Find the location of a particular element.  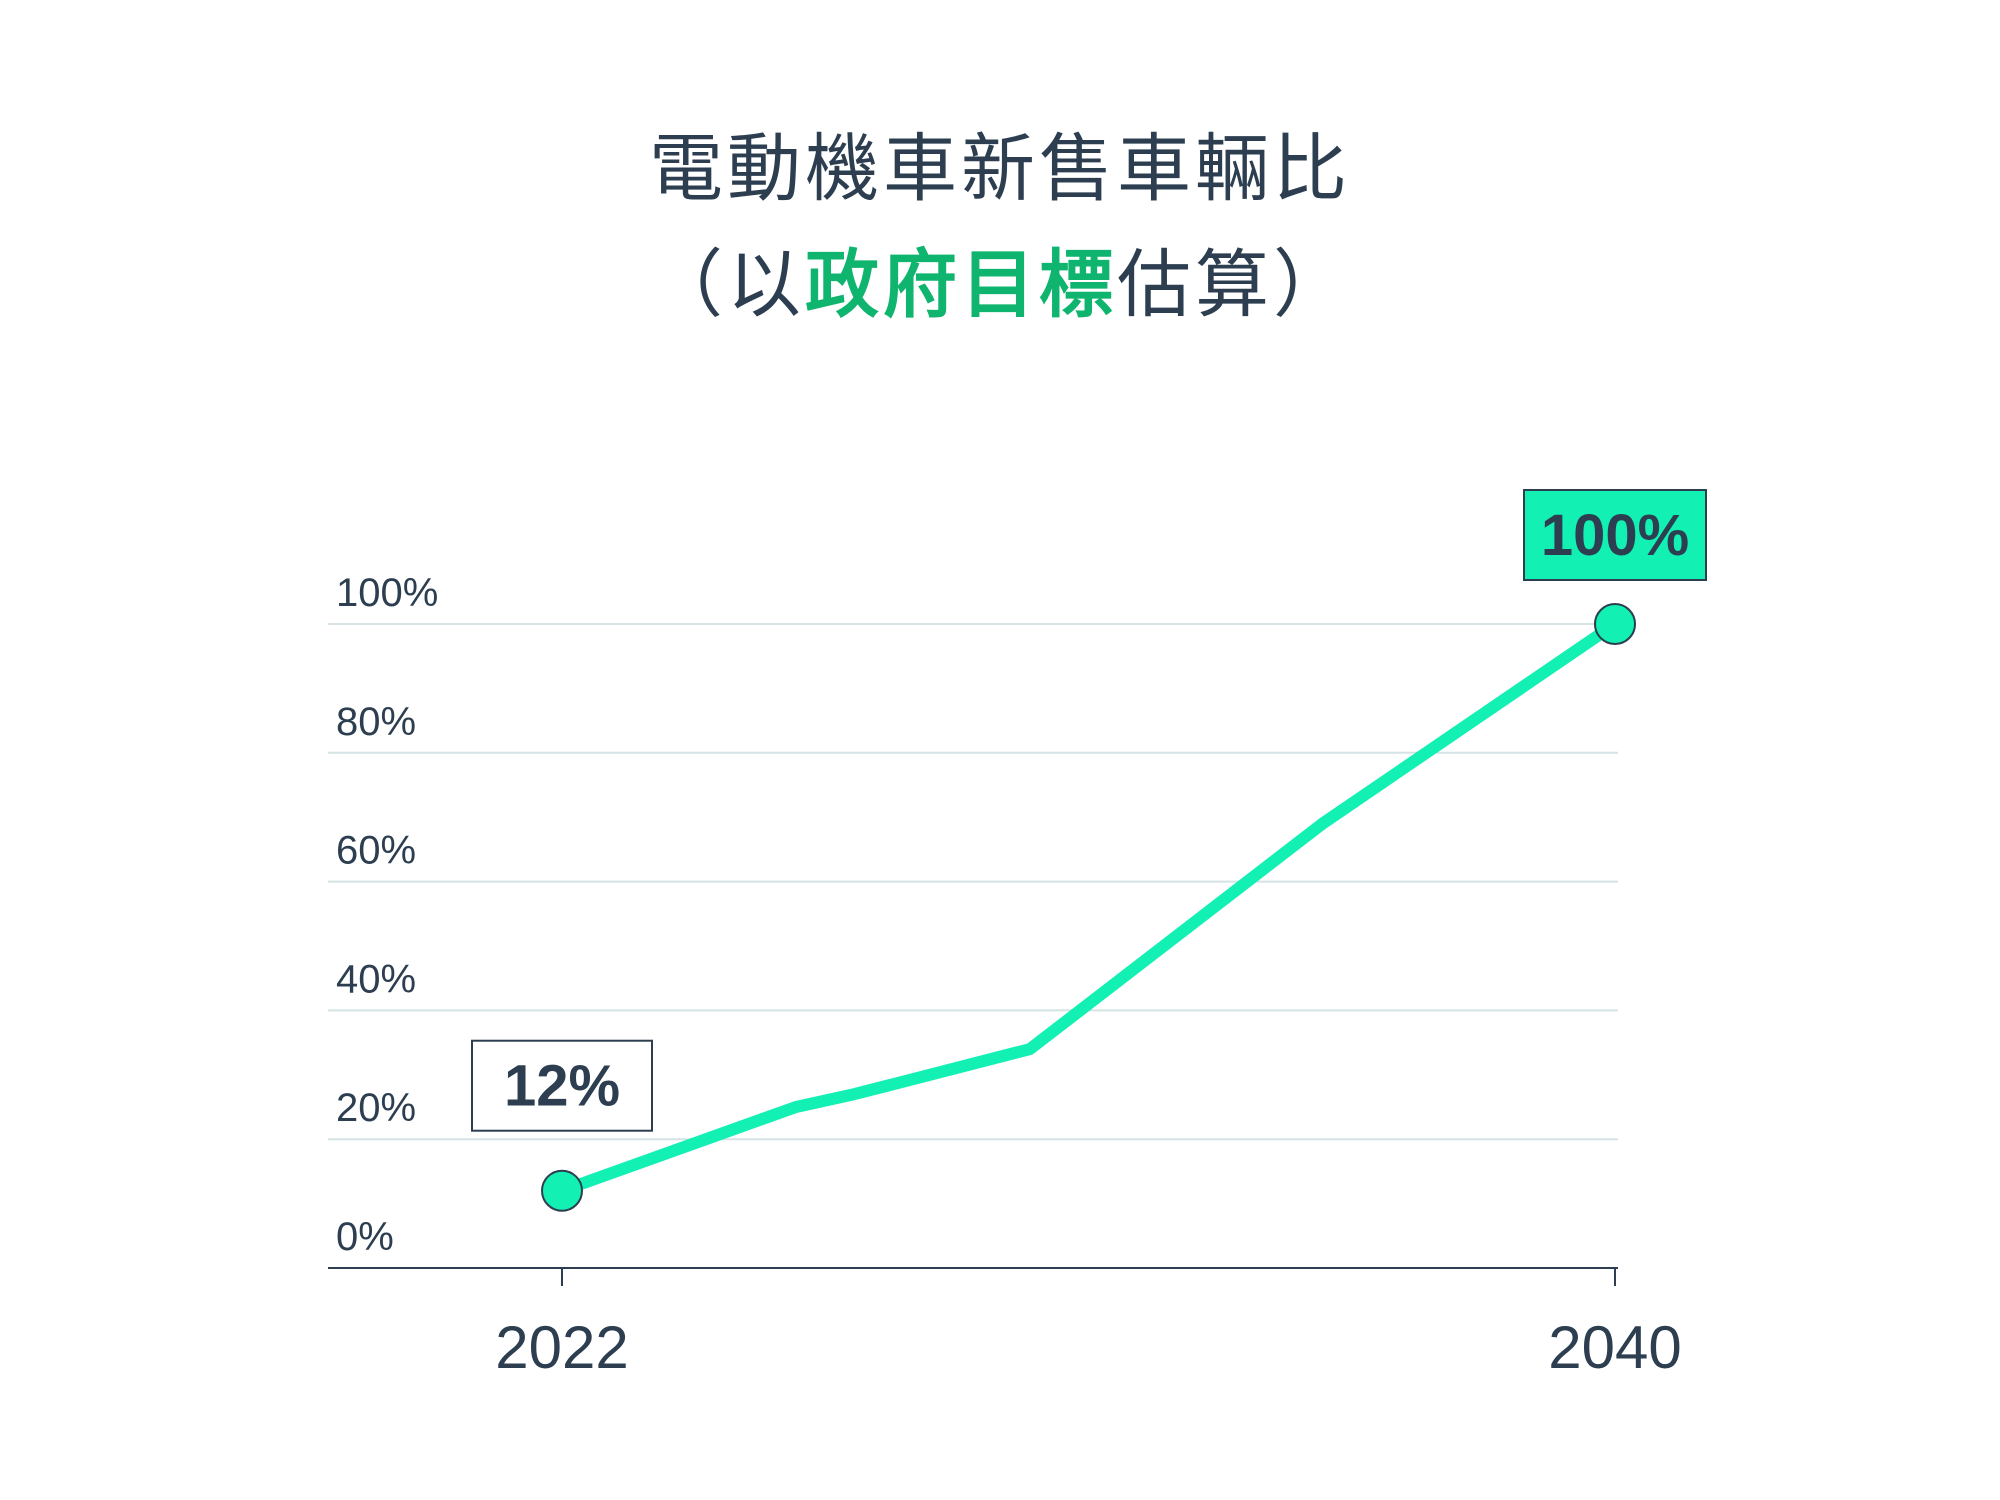

subtitle-prefix: （以 is located at coordinates (727, 285).